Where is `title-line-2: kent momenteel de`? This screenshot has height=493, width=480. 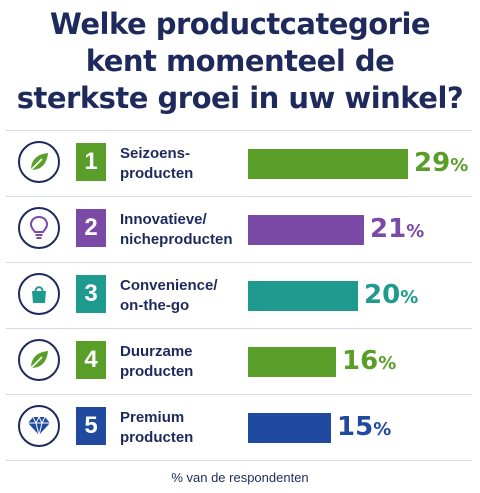 title-line-2: kent momenteel de is located at coordinates (240, 61).